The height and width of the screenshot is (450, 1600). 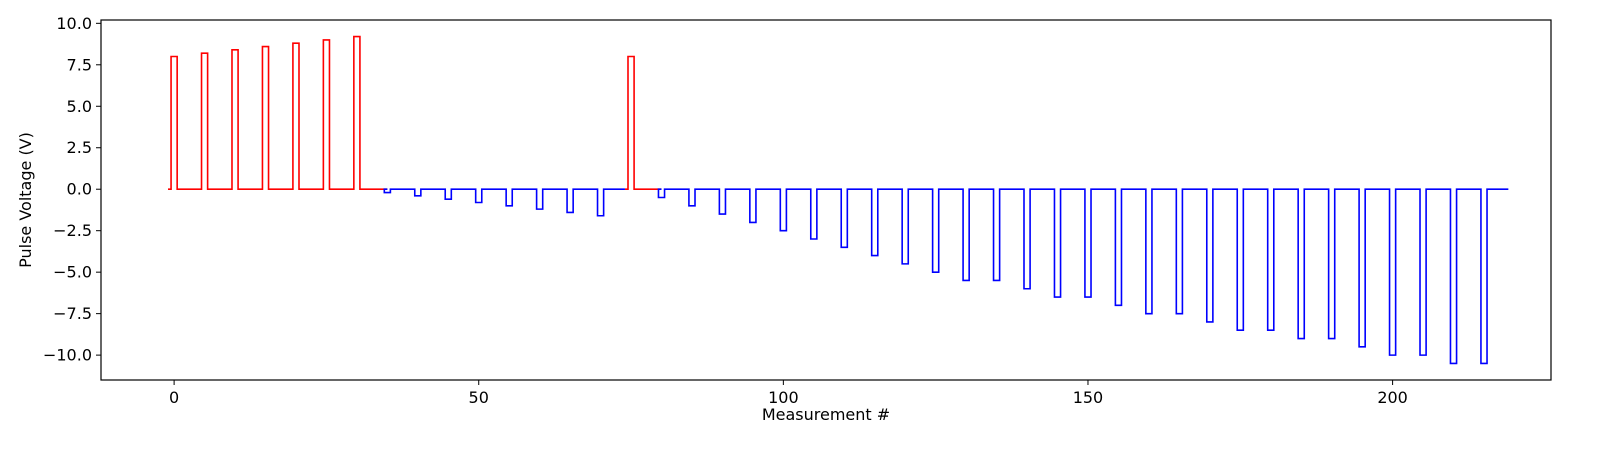 What do you see at coordinates (783, 397) in the screenshot?
I see `x-tick-label-2: 100` at bounding box center [783, 397].